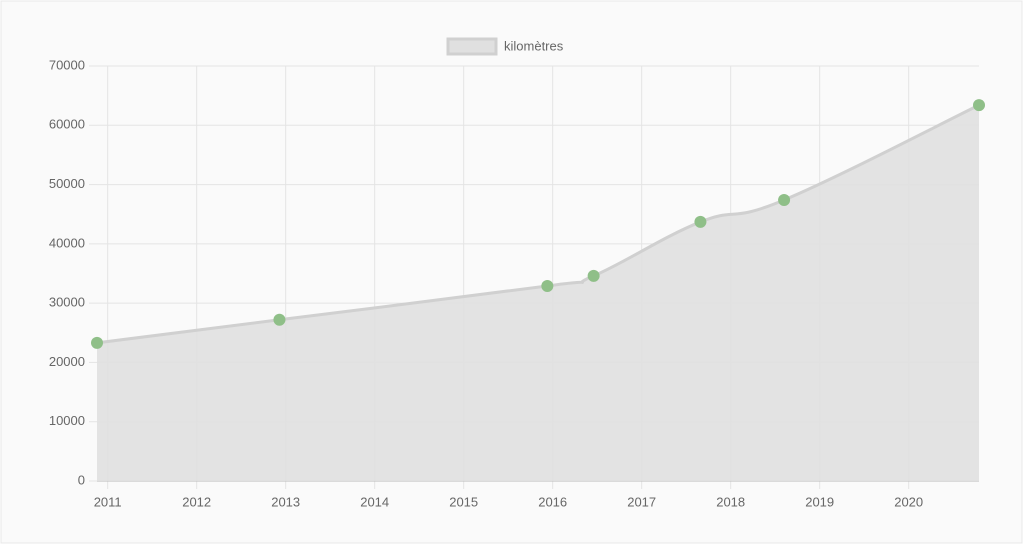  Describe the element at coordinates (472, 46) in the screenshot. I see `legend-swatch` at that location.